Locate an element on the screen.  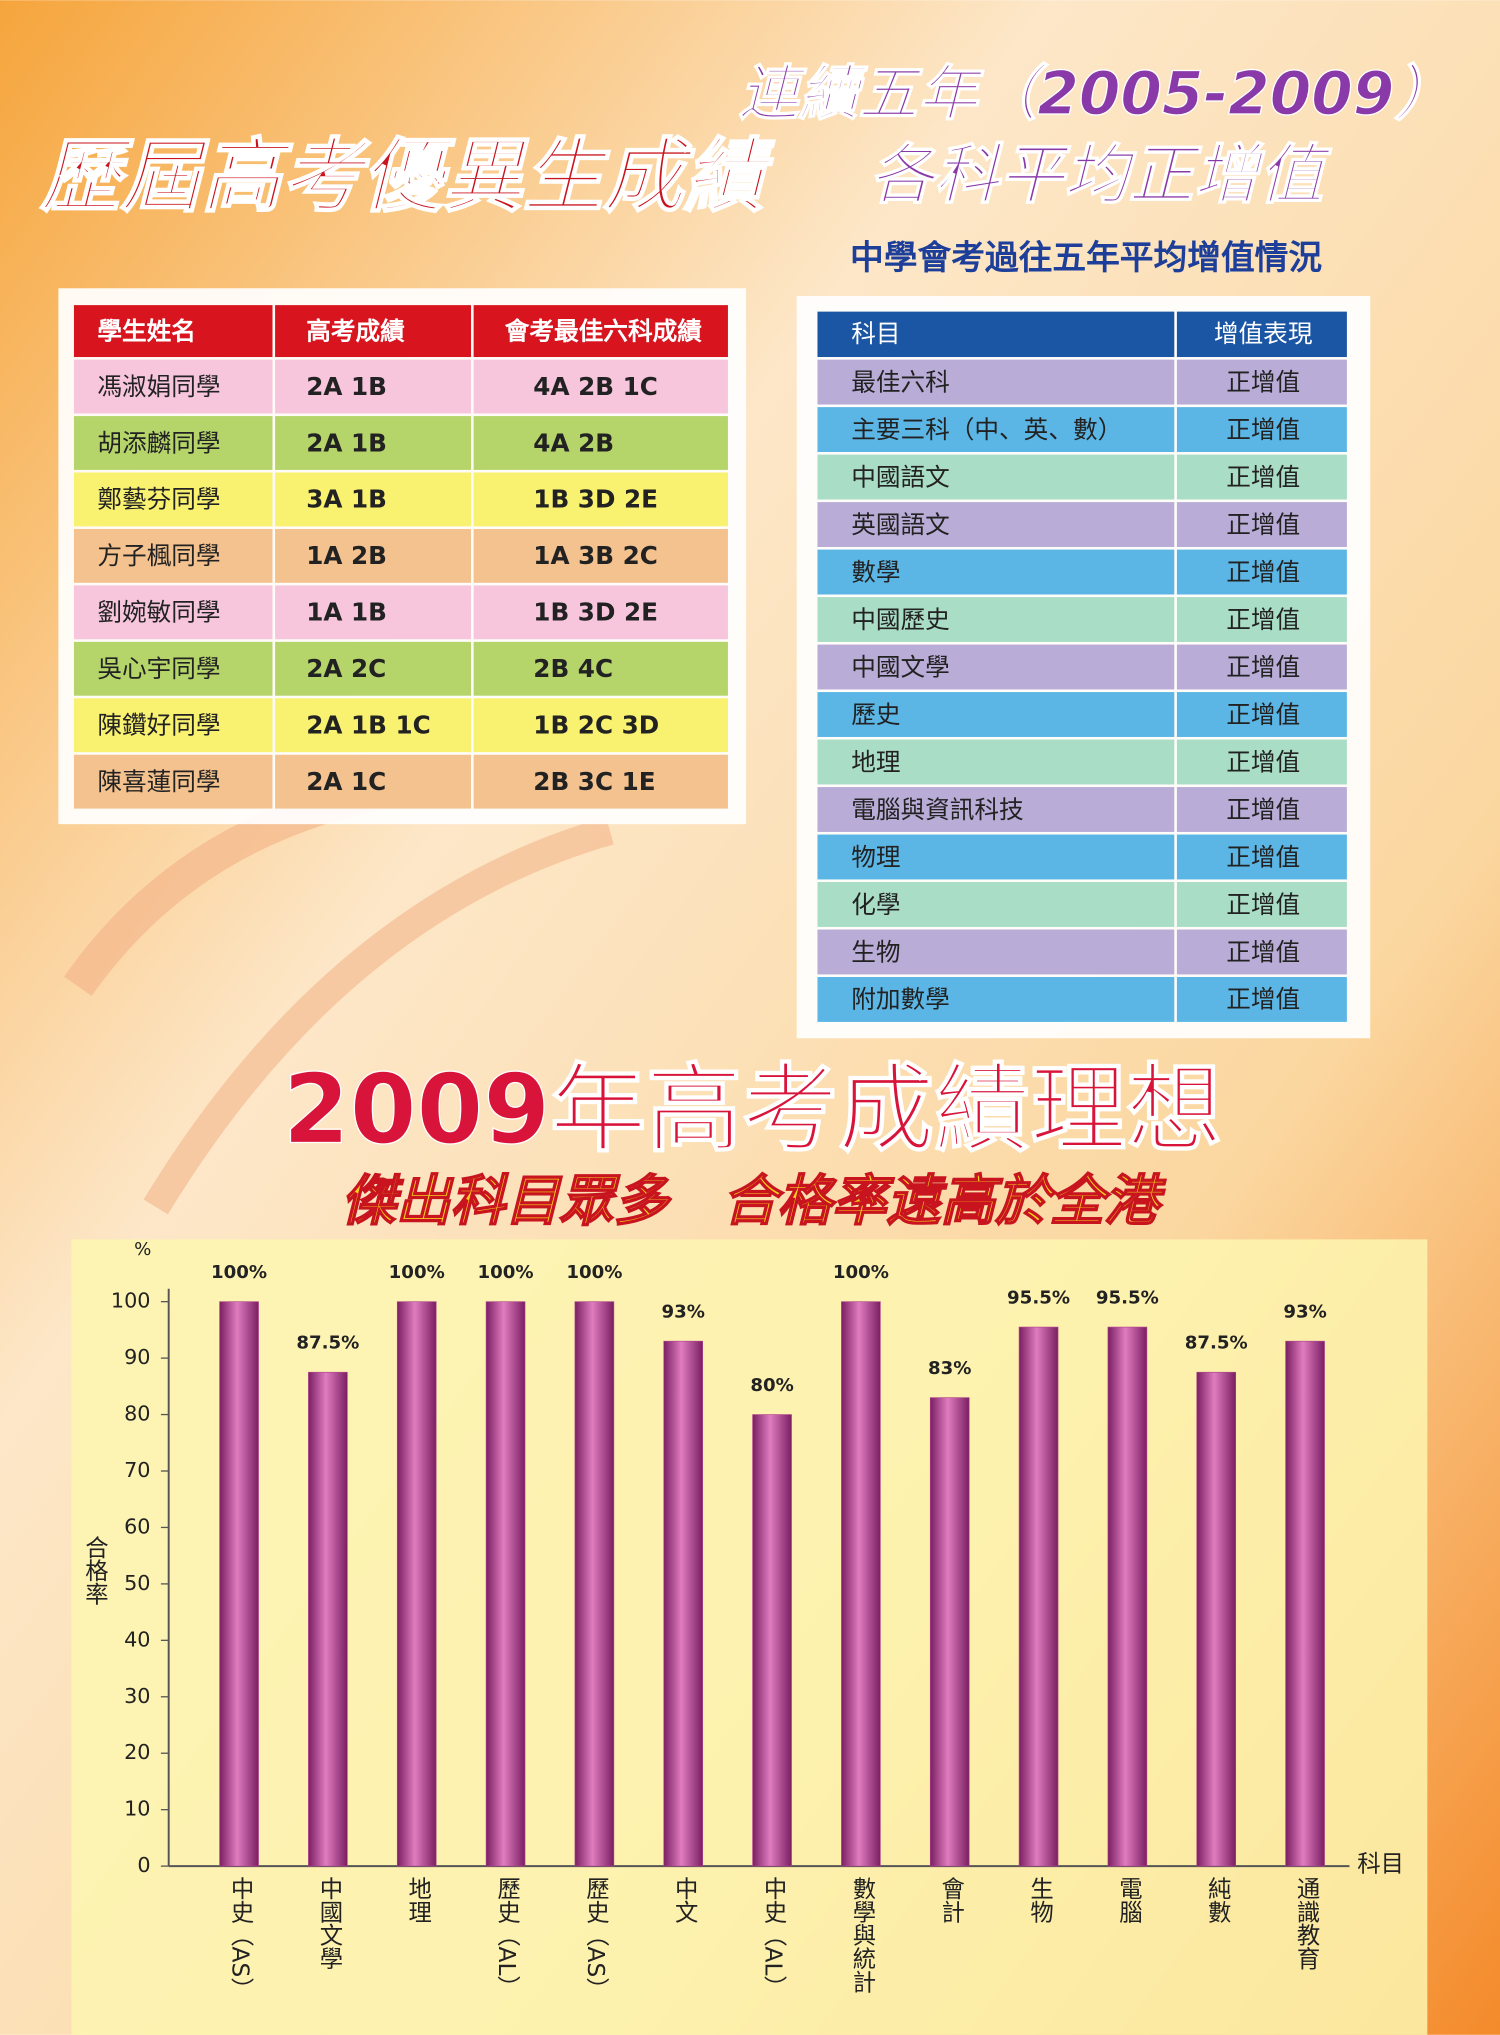
table-cell-text: 主要三科（中、英、數） is located at coordinates (986, 429).